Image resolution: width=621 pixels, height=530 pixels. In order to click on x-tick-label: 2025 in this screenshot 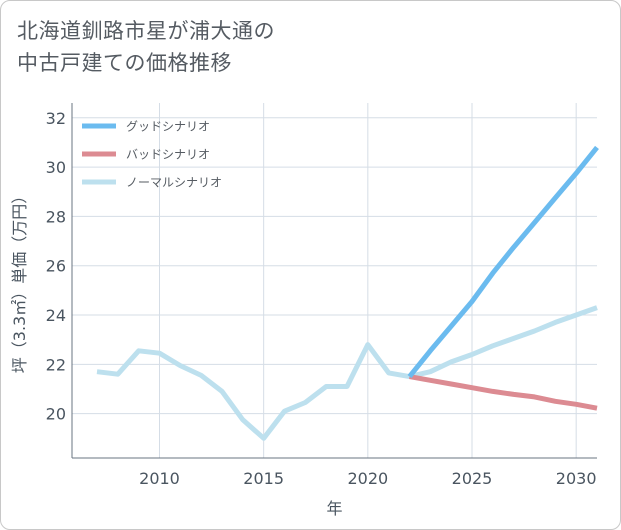, I will do `click(472, 478)`.